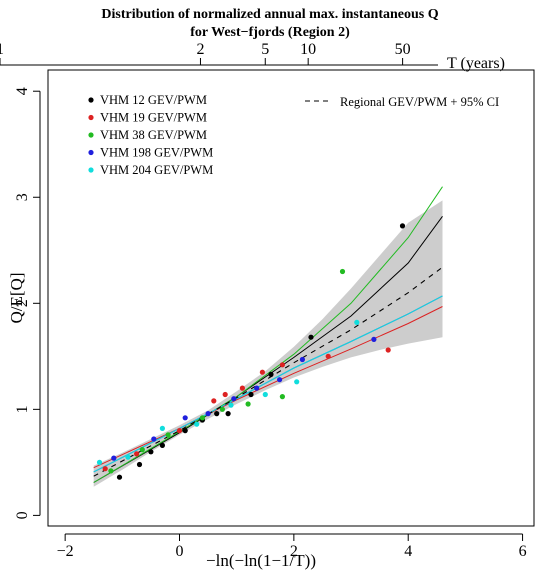 This screenshot has height=578, width=540. What do you see at coordinates (408, 551) in the screenshot?
I see `x-tick-label: 4` at bounding box center [408, 551].